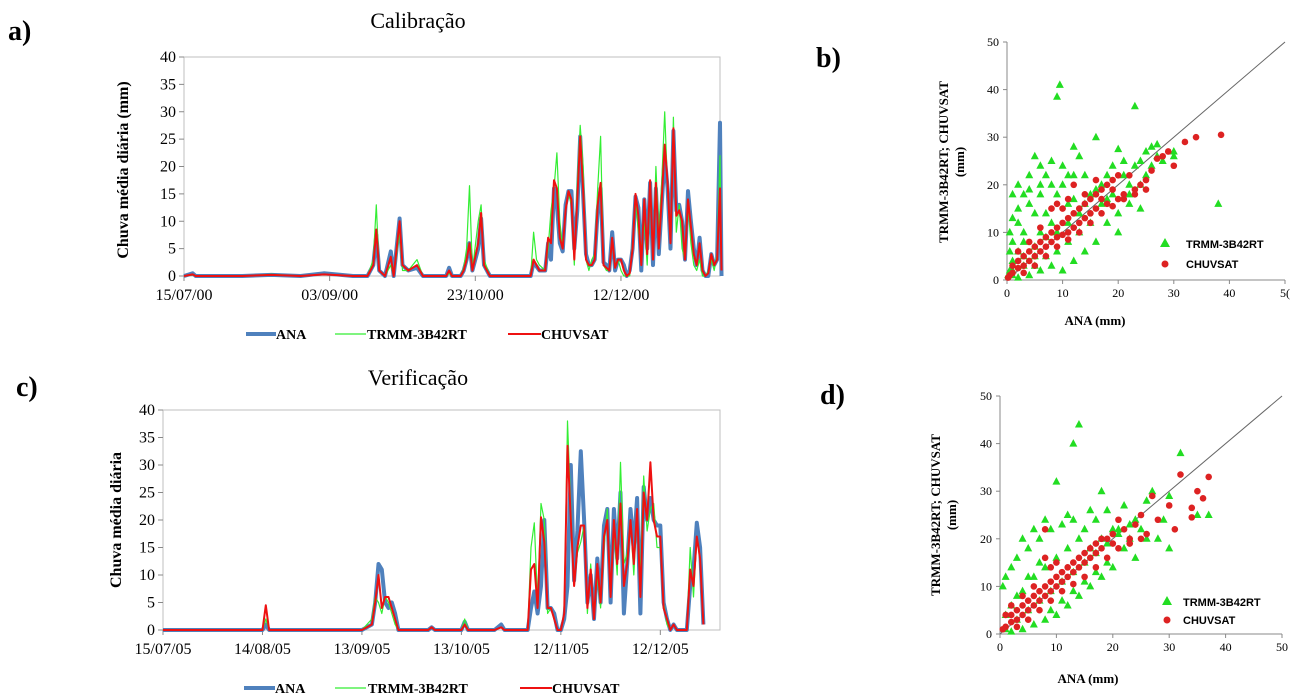 Image resolution: width=1298 pixels, height=699 pixels. Describe the element at coordinates (329, 295) in the screenshot. I see `x-tick-label: 03/09/00` at that location.